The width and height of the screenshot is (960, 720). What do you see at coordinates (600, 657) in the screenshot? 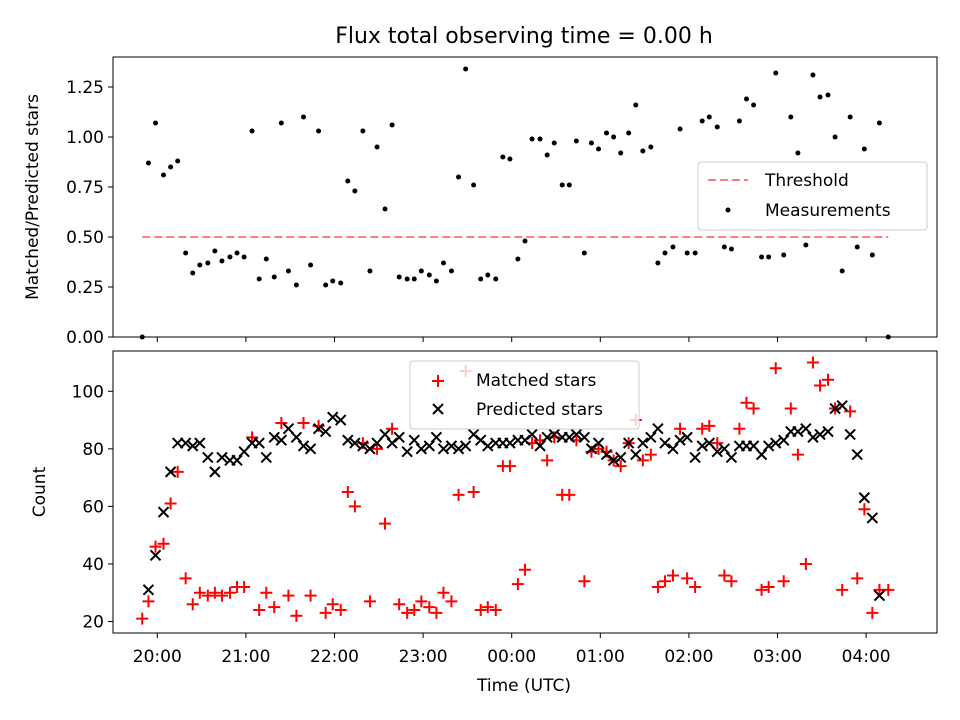
I see `x-tick-label: 01:00` at bounding box center [600, 657].